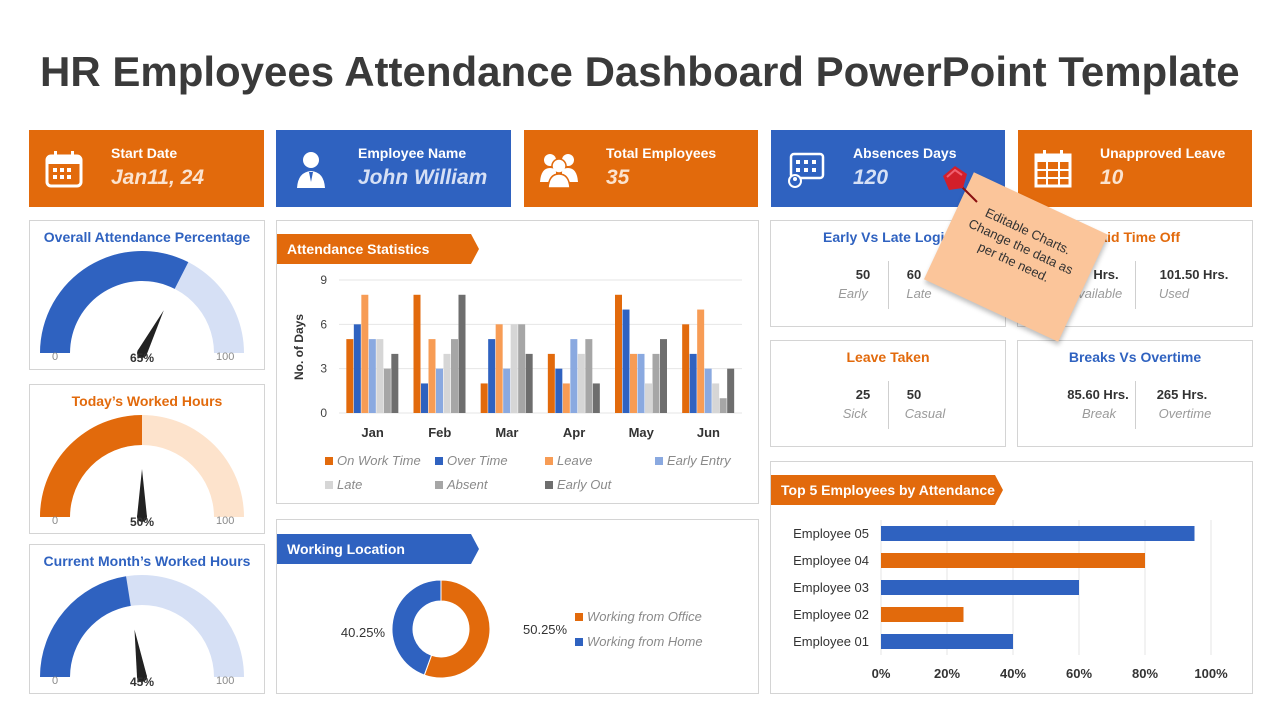  What do you see at coordinates (1182, 394) in the screenshot?
I see `stat-value-b: 265 Hrs.` at bounding box center [1182, 394].